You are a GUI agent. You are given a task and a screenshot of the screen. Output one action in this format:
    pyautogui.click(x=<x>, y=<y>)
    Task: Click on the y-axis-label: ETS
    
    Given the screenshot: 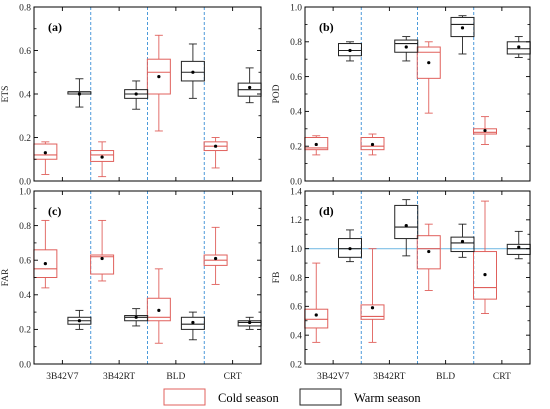 What is the action you would take?
    pyautogui.click(x=6, y=94)
    